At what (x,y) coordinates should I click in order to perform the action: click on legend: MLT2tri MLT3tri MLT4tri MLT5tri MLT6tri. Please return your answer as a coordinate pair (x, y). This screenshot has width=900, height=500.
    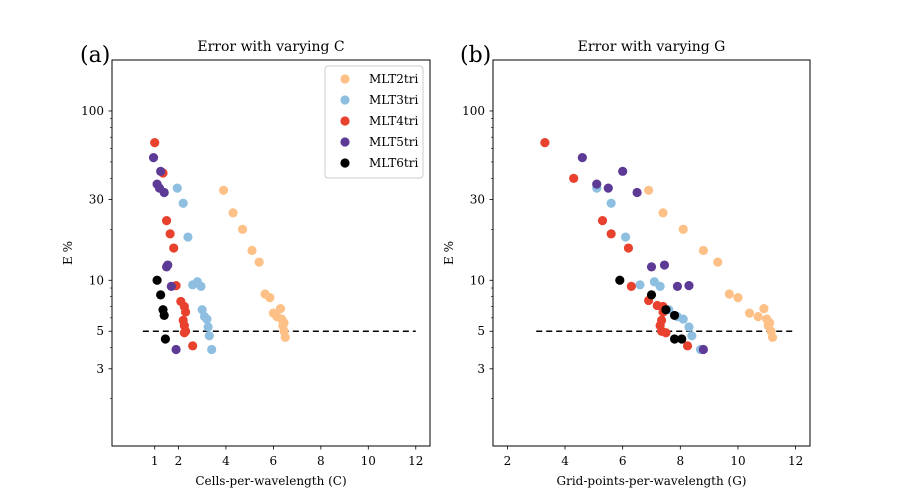
    Looking at the image, I should click on (374, 122).